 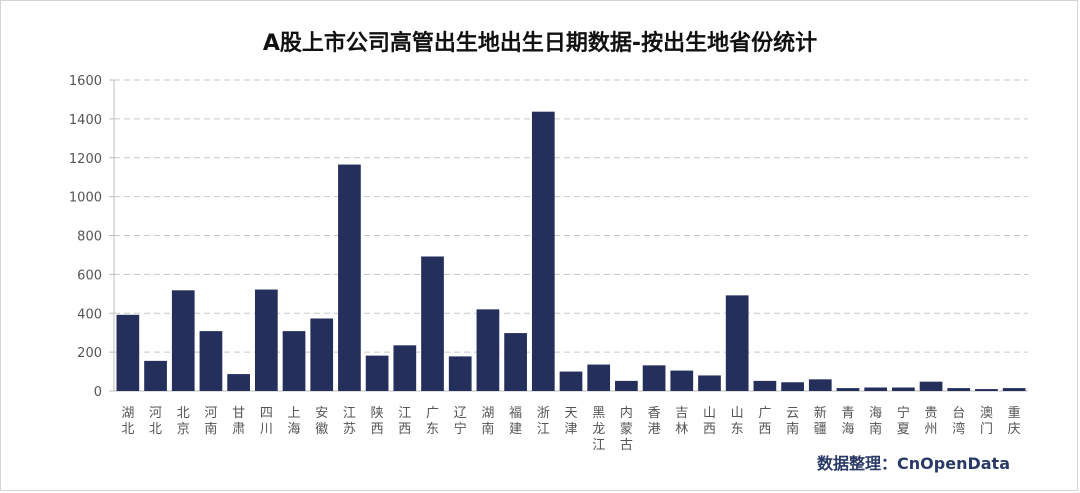 I want to click on source-label: 数据整理：CnOpenData, so click(x=913, y=463).